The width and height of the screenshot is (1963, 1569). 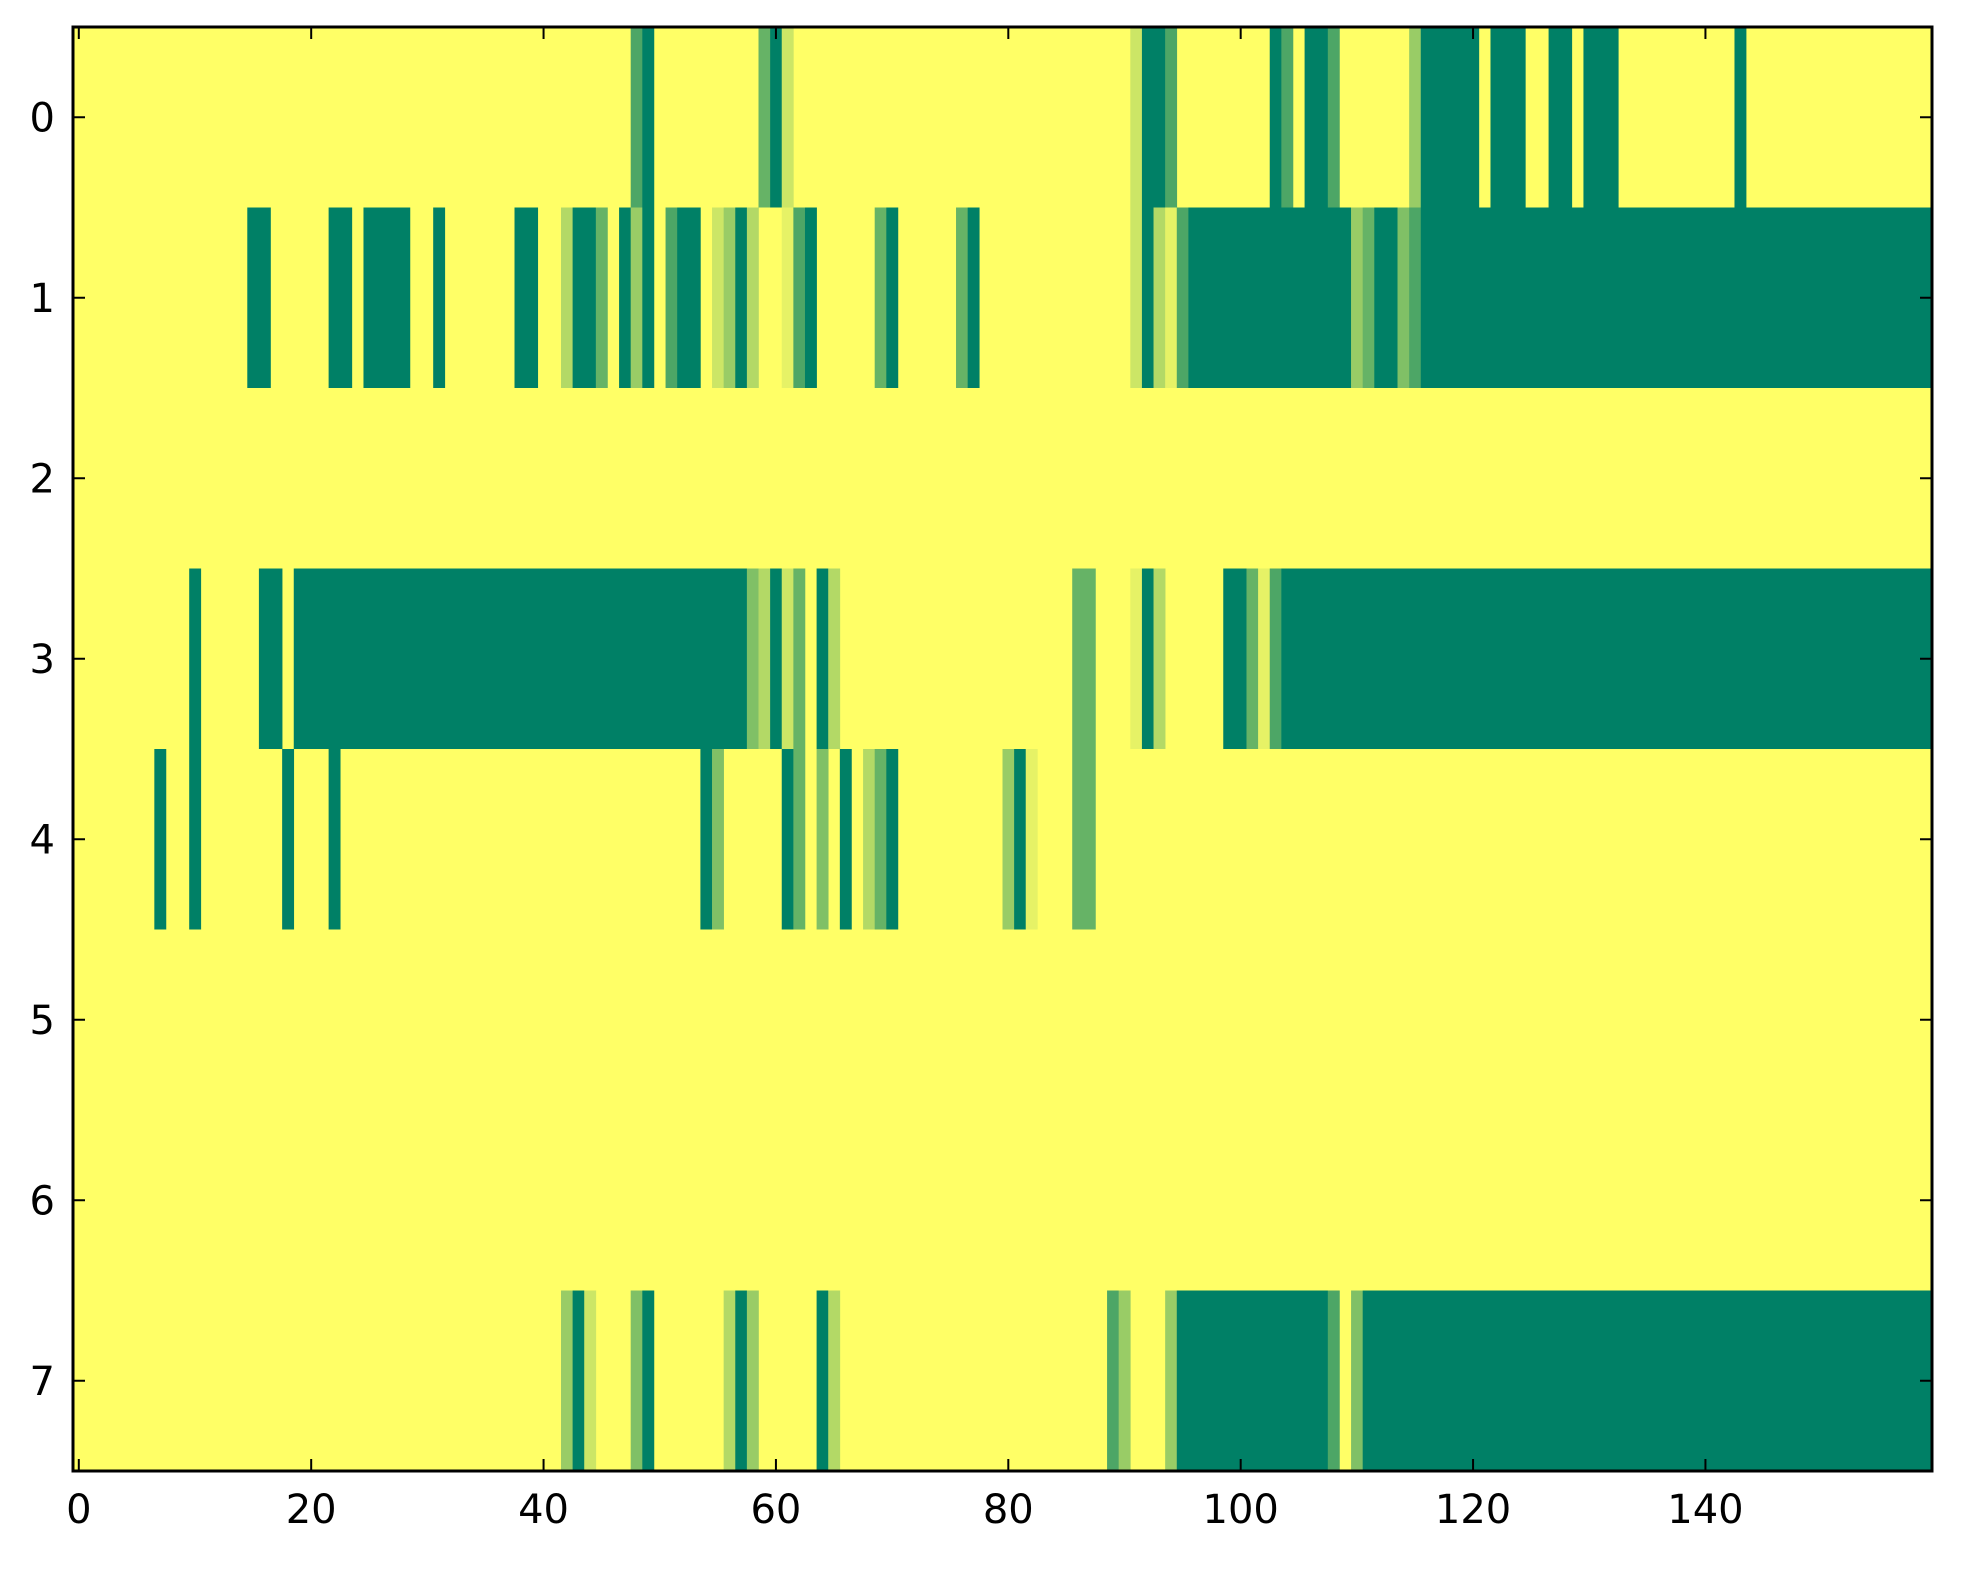 What do you see at coordinates (42, 1201) in the screenshot?
I see `y-tick-label: 6` at bounding box center [42, 1201].